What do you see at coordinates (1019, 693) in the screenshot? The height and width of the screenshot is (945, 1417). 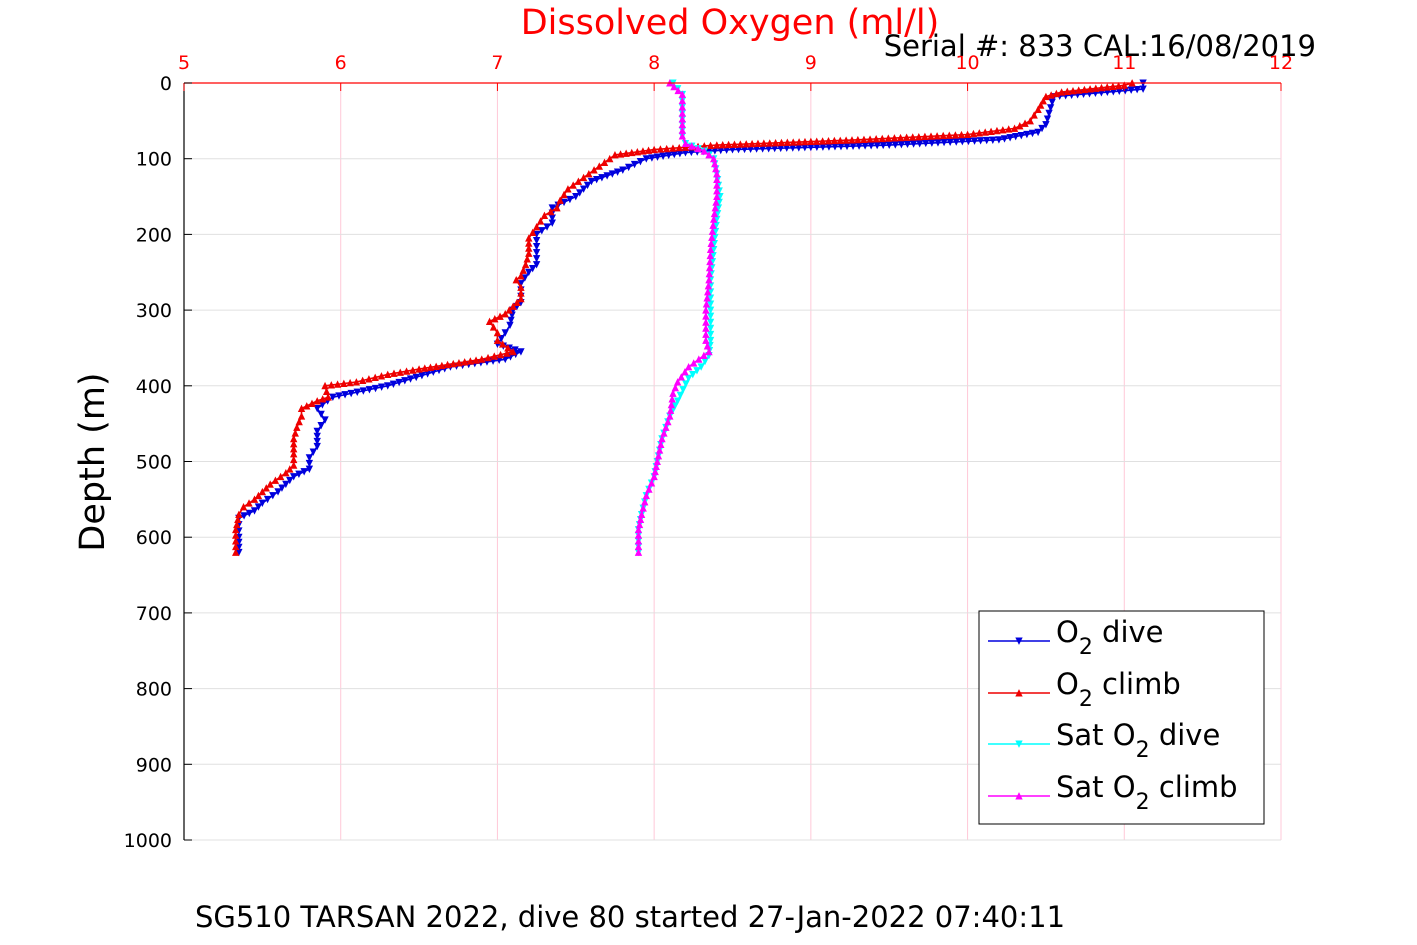 I see `legend-o2_climb-marker` at bounding box center [1019, 693].